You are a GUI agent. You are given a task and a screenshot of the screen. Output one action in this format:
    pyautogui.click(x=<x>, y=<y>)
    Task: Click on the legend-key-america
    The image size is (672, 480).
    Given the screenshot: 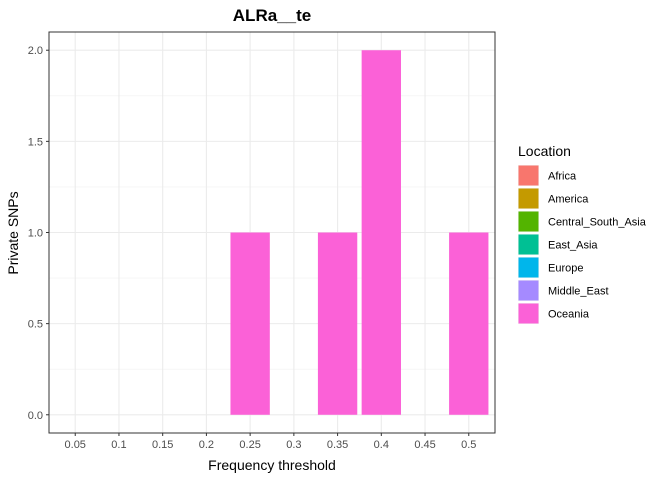 What is the action you would take?
    pyautogui.click(x=528, y=198)
    